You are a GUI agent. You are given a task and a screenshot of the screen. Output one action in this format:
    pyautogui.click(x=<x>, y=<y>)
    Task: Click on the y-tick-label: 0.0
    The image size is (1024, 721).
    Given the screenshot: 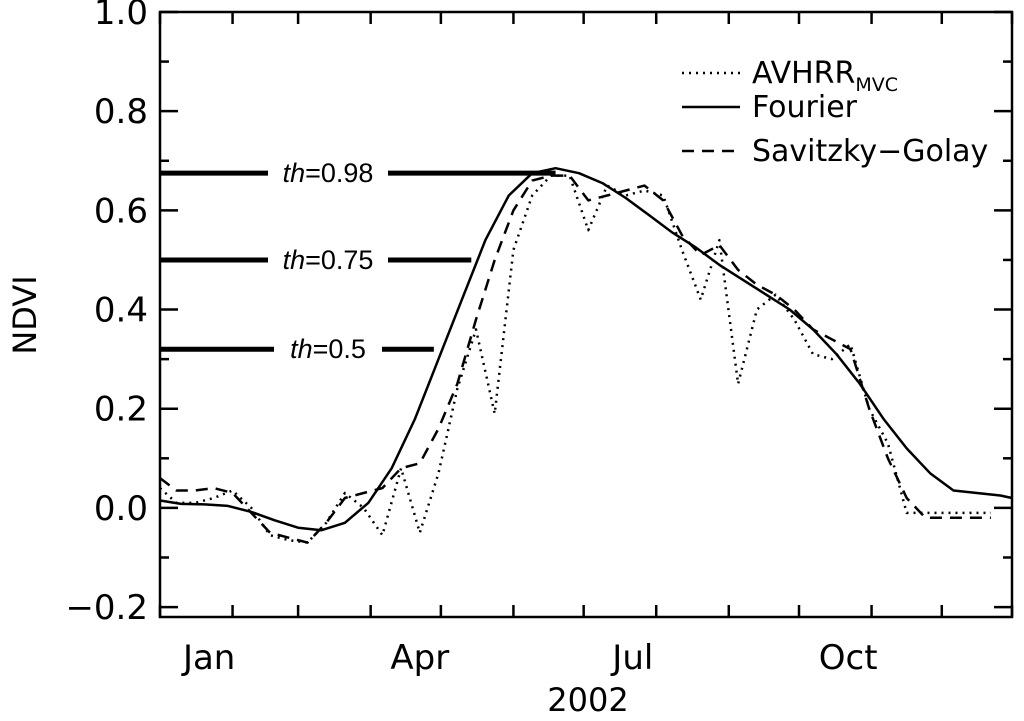 What is the action you would take?
    pyautogui.click(x=121, y=509)
    